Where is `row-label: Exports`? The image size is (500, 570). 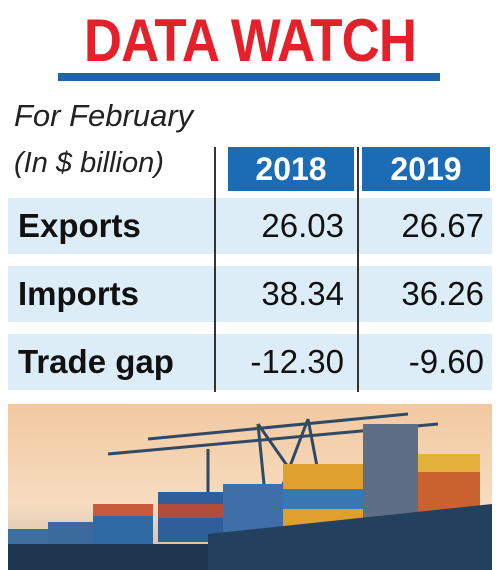 row-label: Exports is located at coordinates (79, 225).